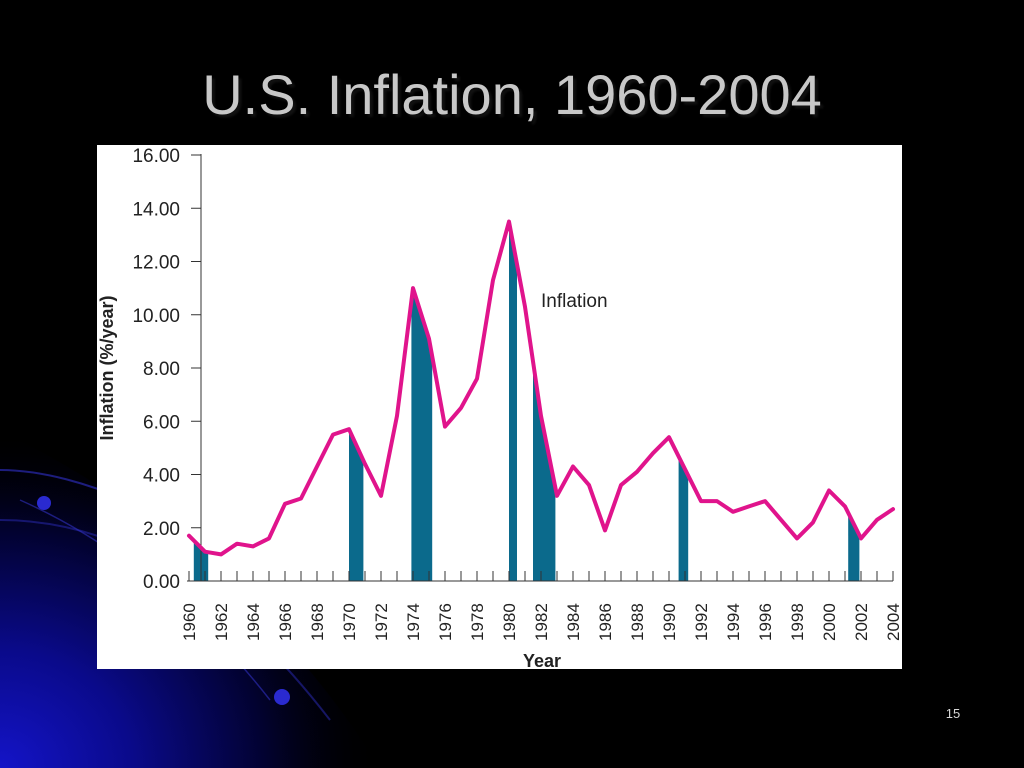 Image resolution: width=1024 pixels, height=768 pixels. I want to click on x-tick-label: 1996, so click(765, 622).